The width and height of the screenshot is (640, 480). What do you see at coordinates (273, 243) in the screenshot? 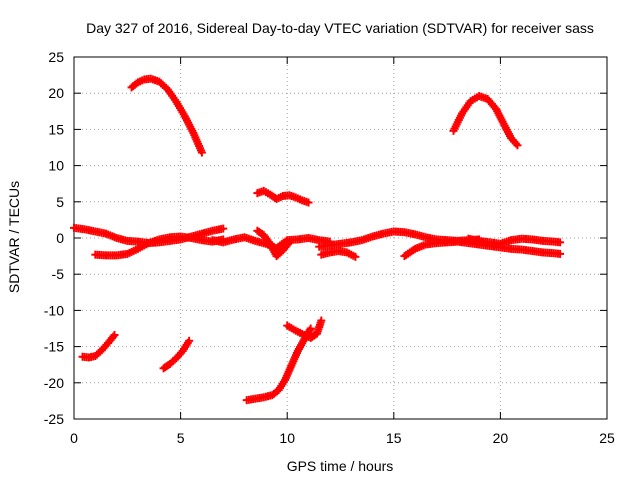
I see `series-band-d` at bounding box center [273, 243].